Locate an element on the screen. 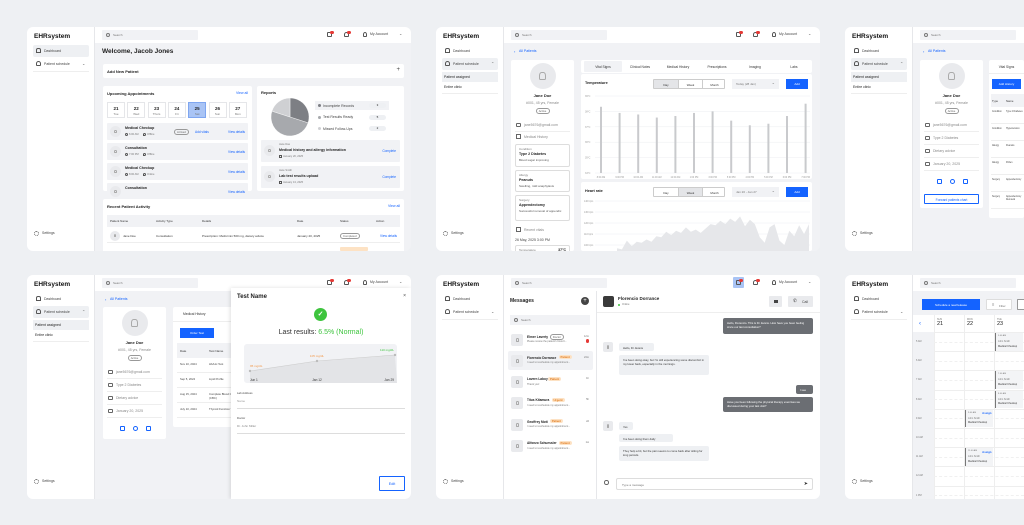 The height and width of the screenshot is (525, 1024). date-selector-day: 25 Sat is located at coordinates (197, 110).